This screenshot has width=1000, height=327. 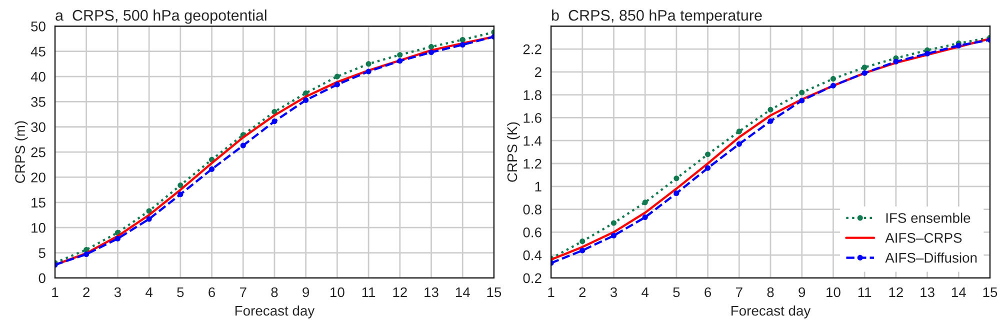 What do you see at coordinates (532, 278) in the screenshot?
I see `y-tick-label: 0.2` at bounding box center [532, 278].